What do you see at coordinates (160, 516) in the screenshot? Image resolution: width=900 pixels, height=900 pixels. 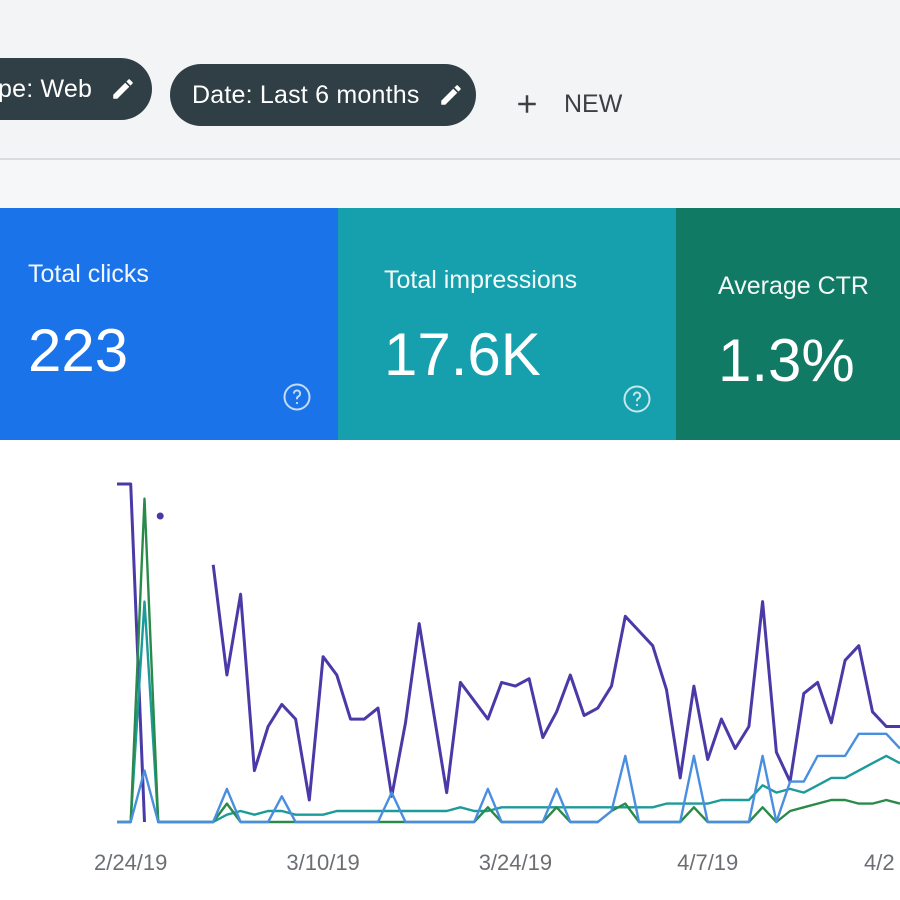 I see `series-0-point` at bounding box center [160, 516].